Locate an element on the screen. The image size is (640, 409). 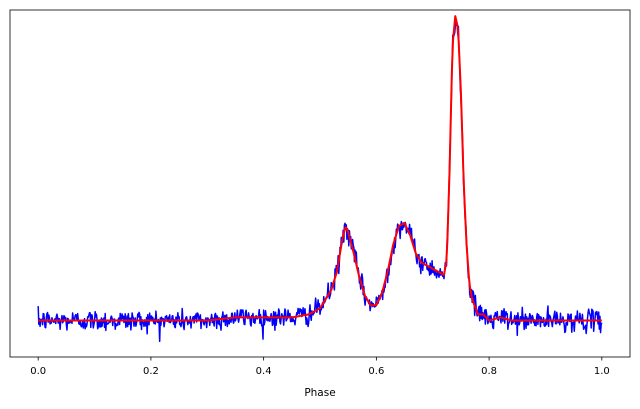
x-tick-label: 0.0 is located at coordinates (38, 371).